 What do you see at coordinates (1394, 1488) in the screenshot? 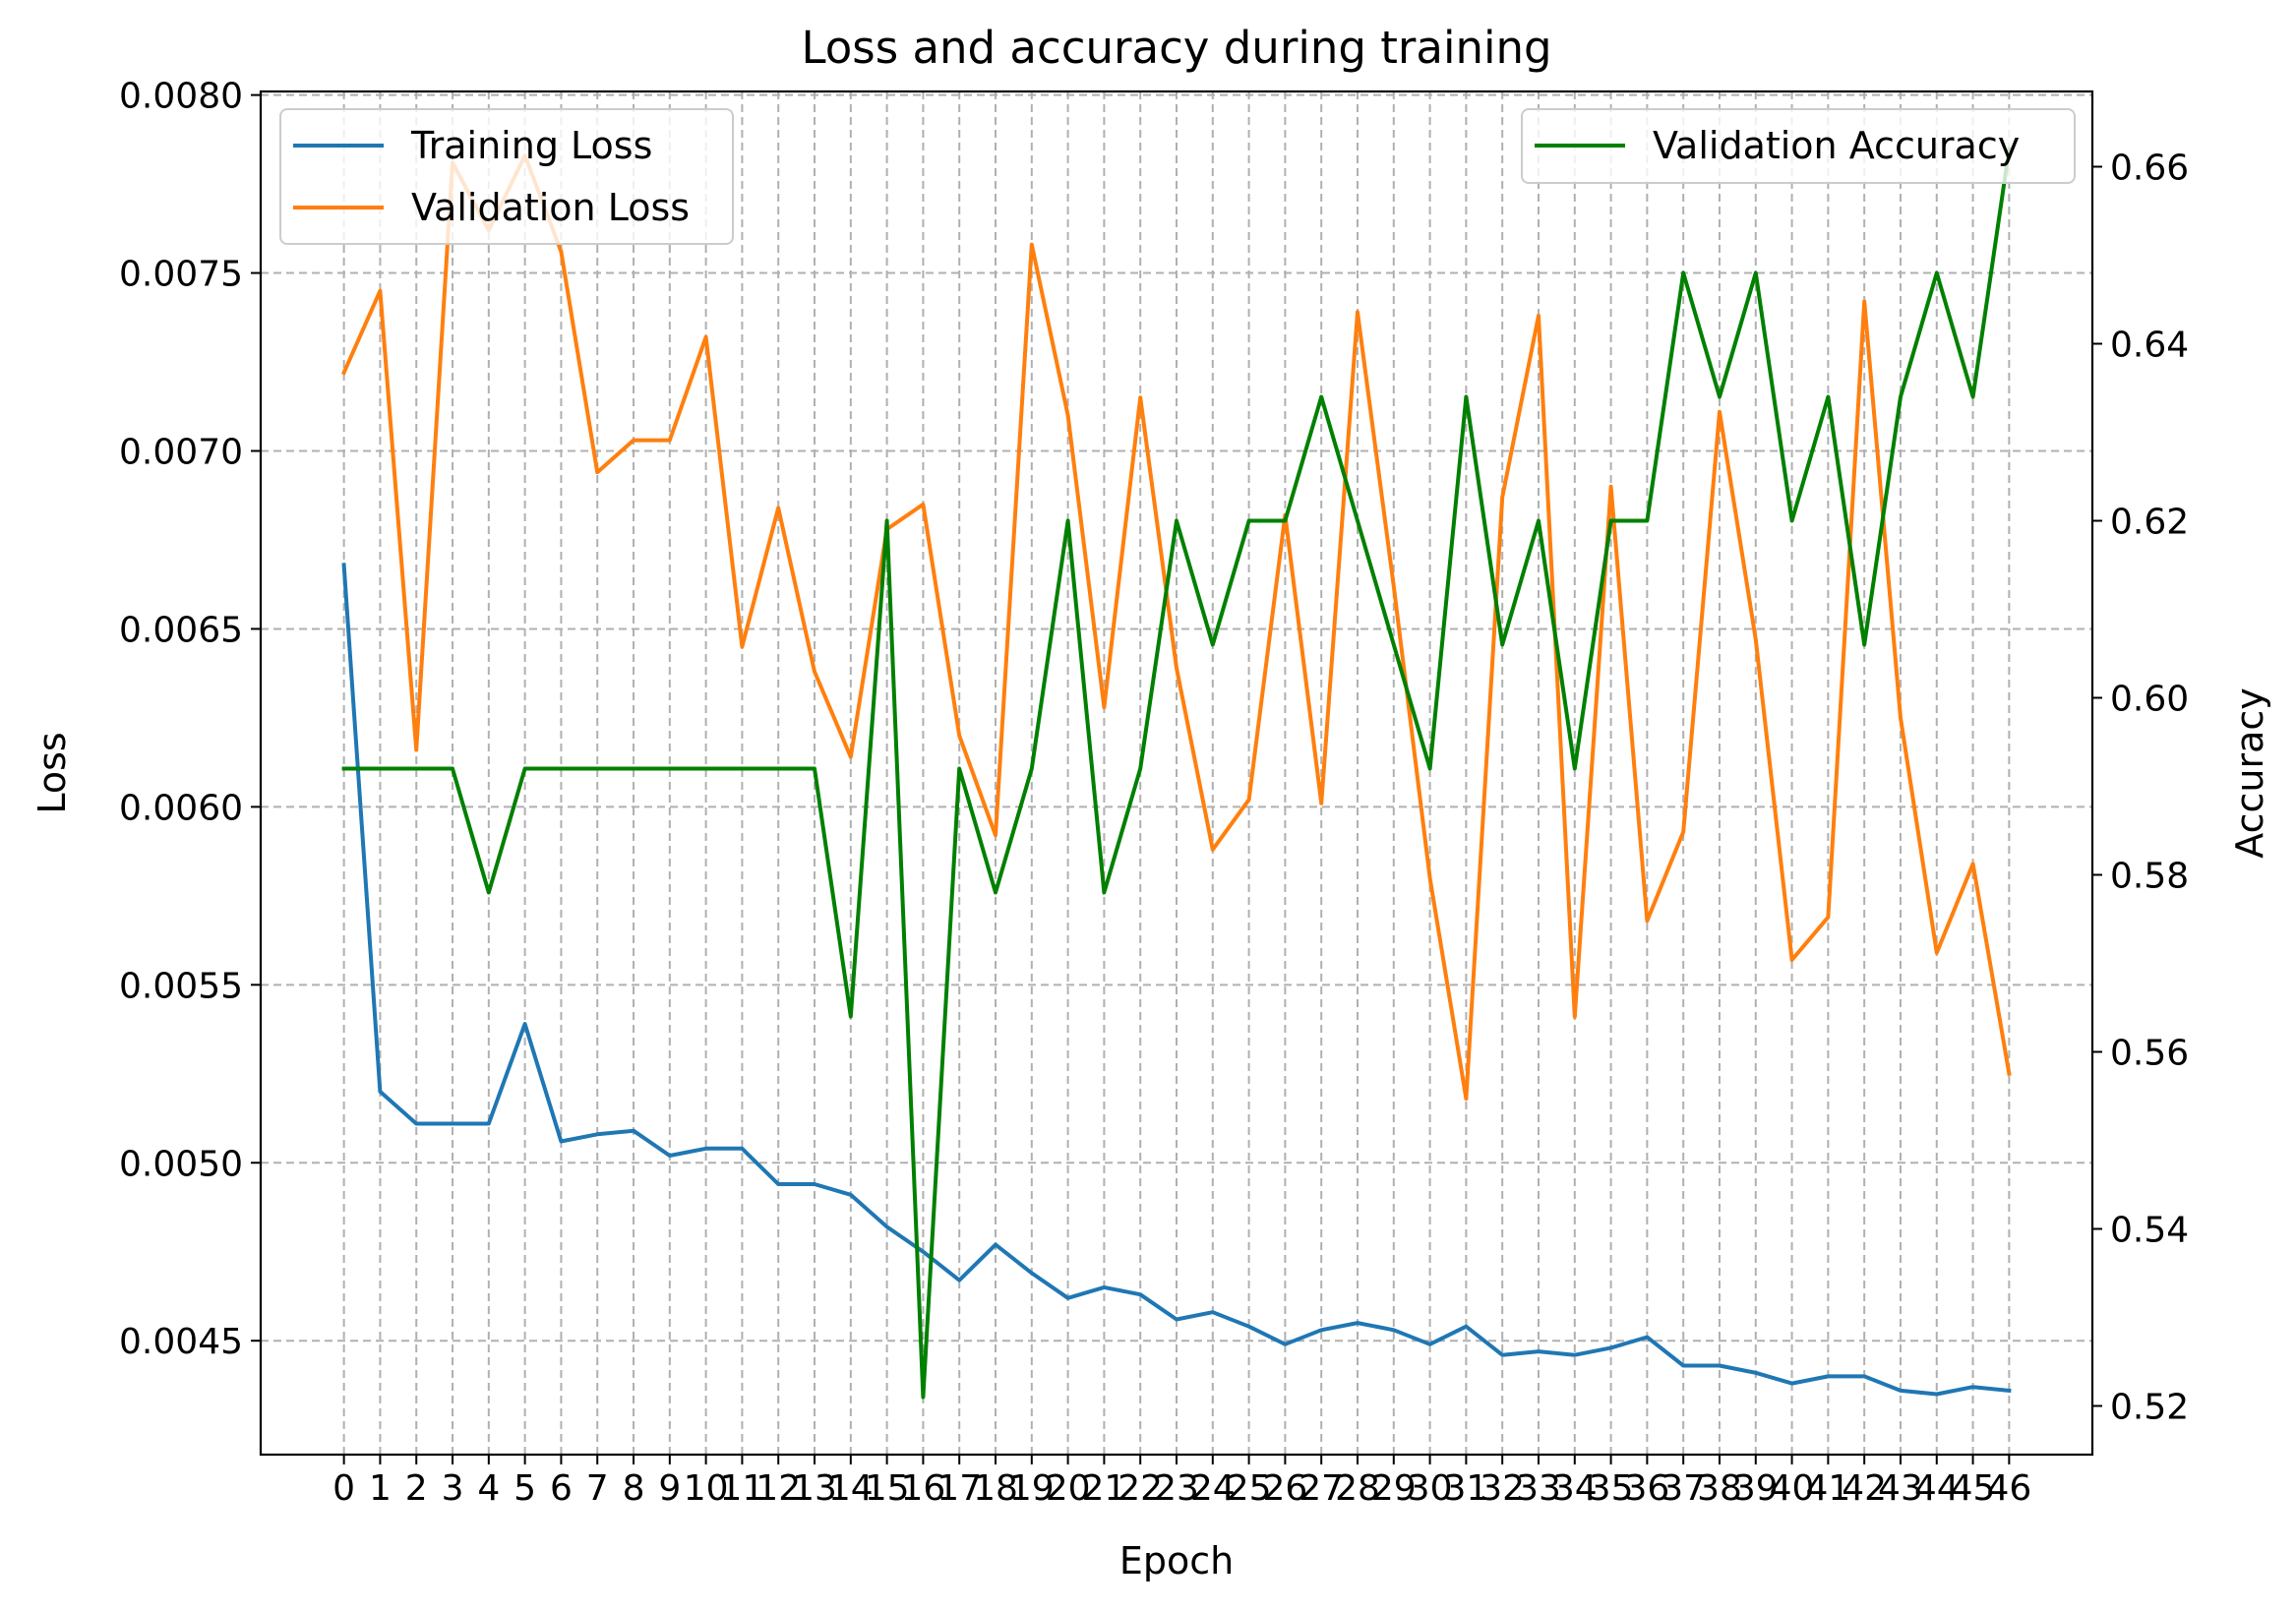
I see `x-tick-label: 29` at bounding box center [1394, 1488].